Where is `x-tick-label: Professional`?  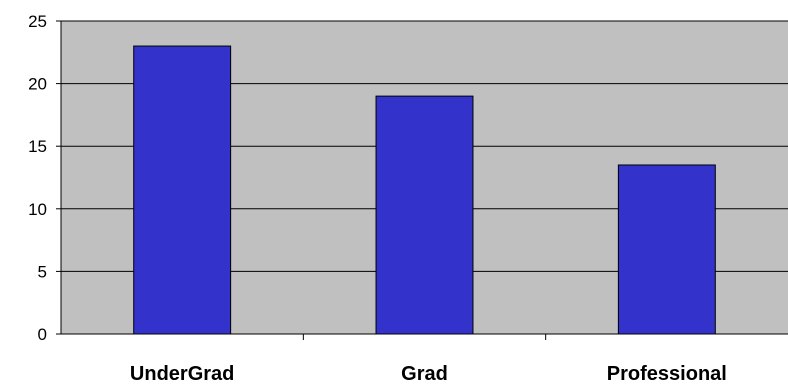
x-tick-label: Professional is located at coordinates (667, 374).